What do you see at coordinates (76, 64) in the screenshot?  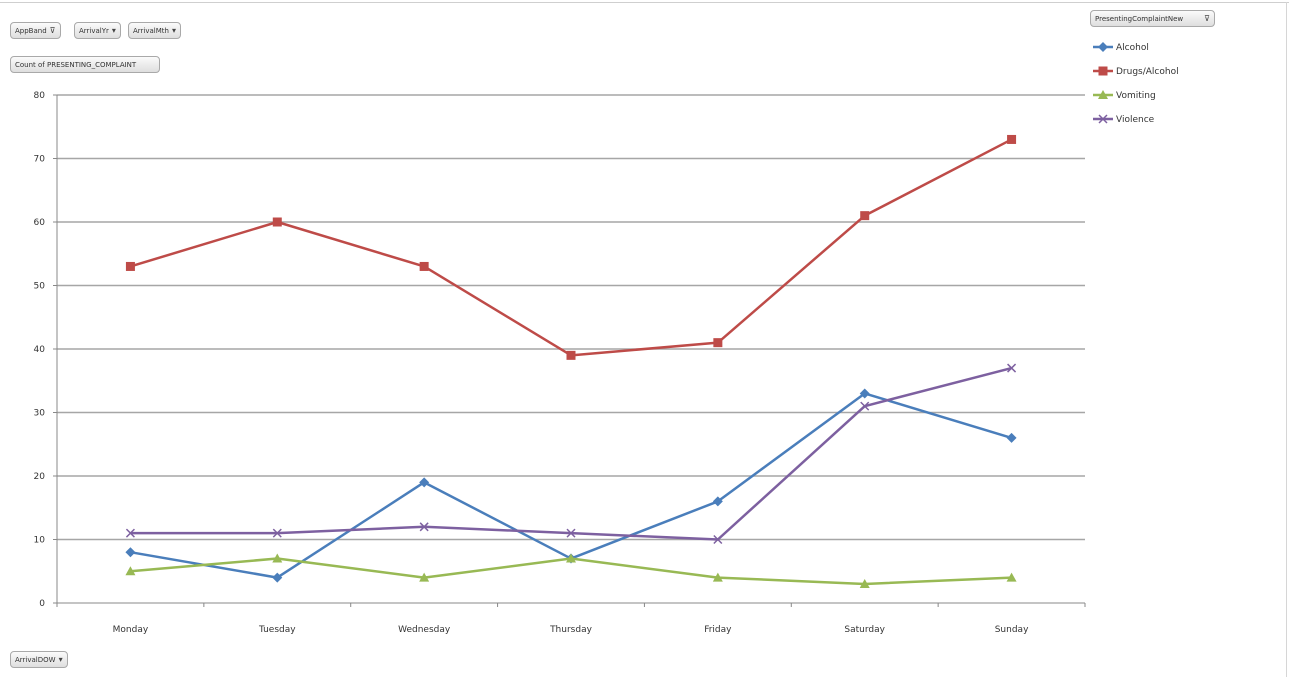 I see `value-field-label: Count of PRESENTING_COMPLAINT` at bounding box center [76, 64].